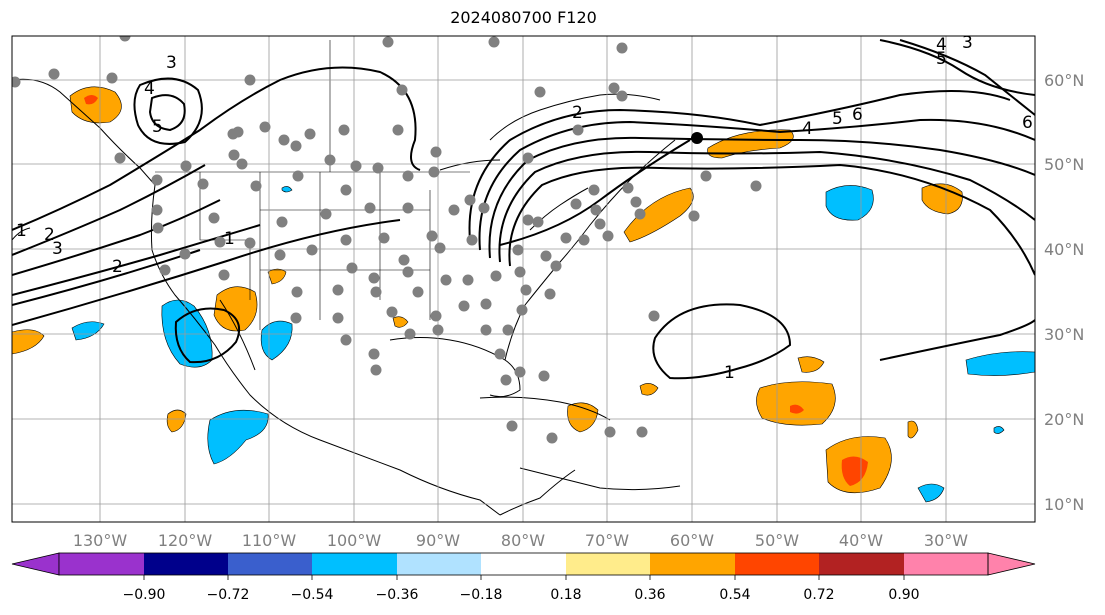  Describe the element at coordinates (697, 138) in the screenshot. I see `contour-center-marker` at that location.